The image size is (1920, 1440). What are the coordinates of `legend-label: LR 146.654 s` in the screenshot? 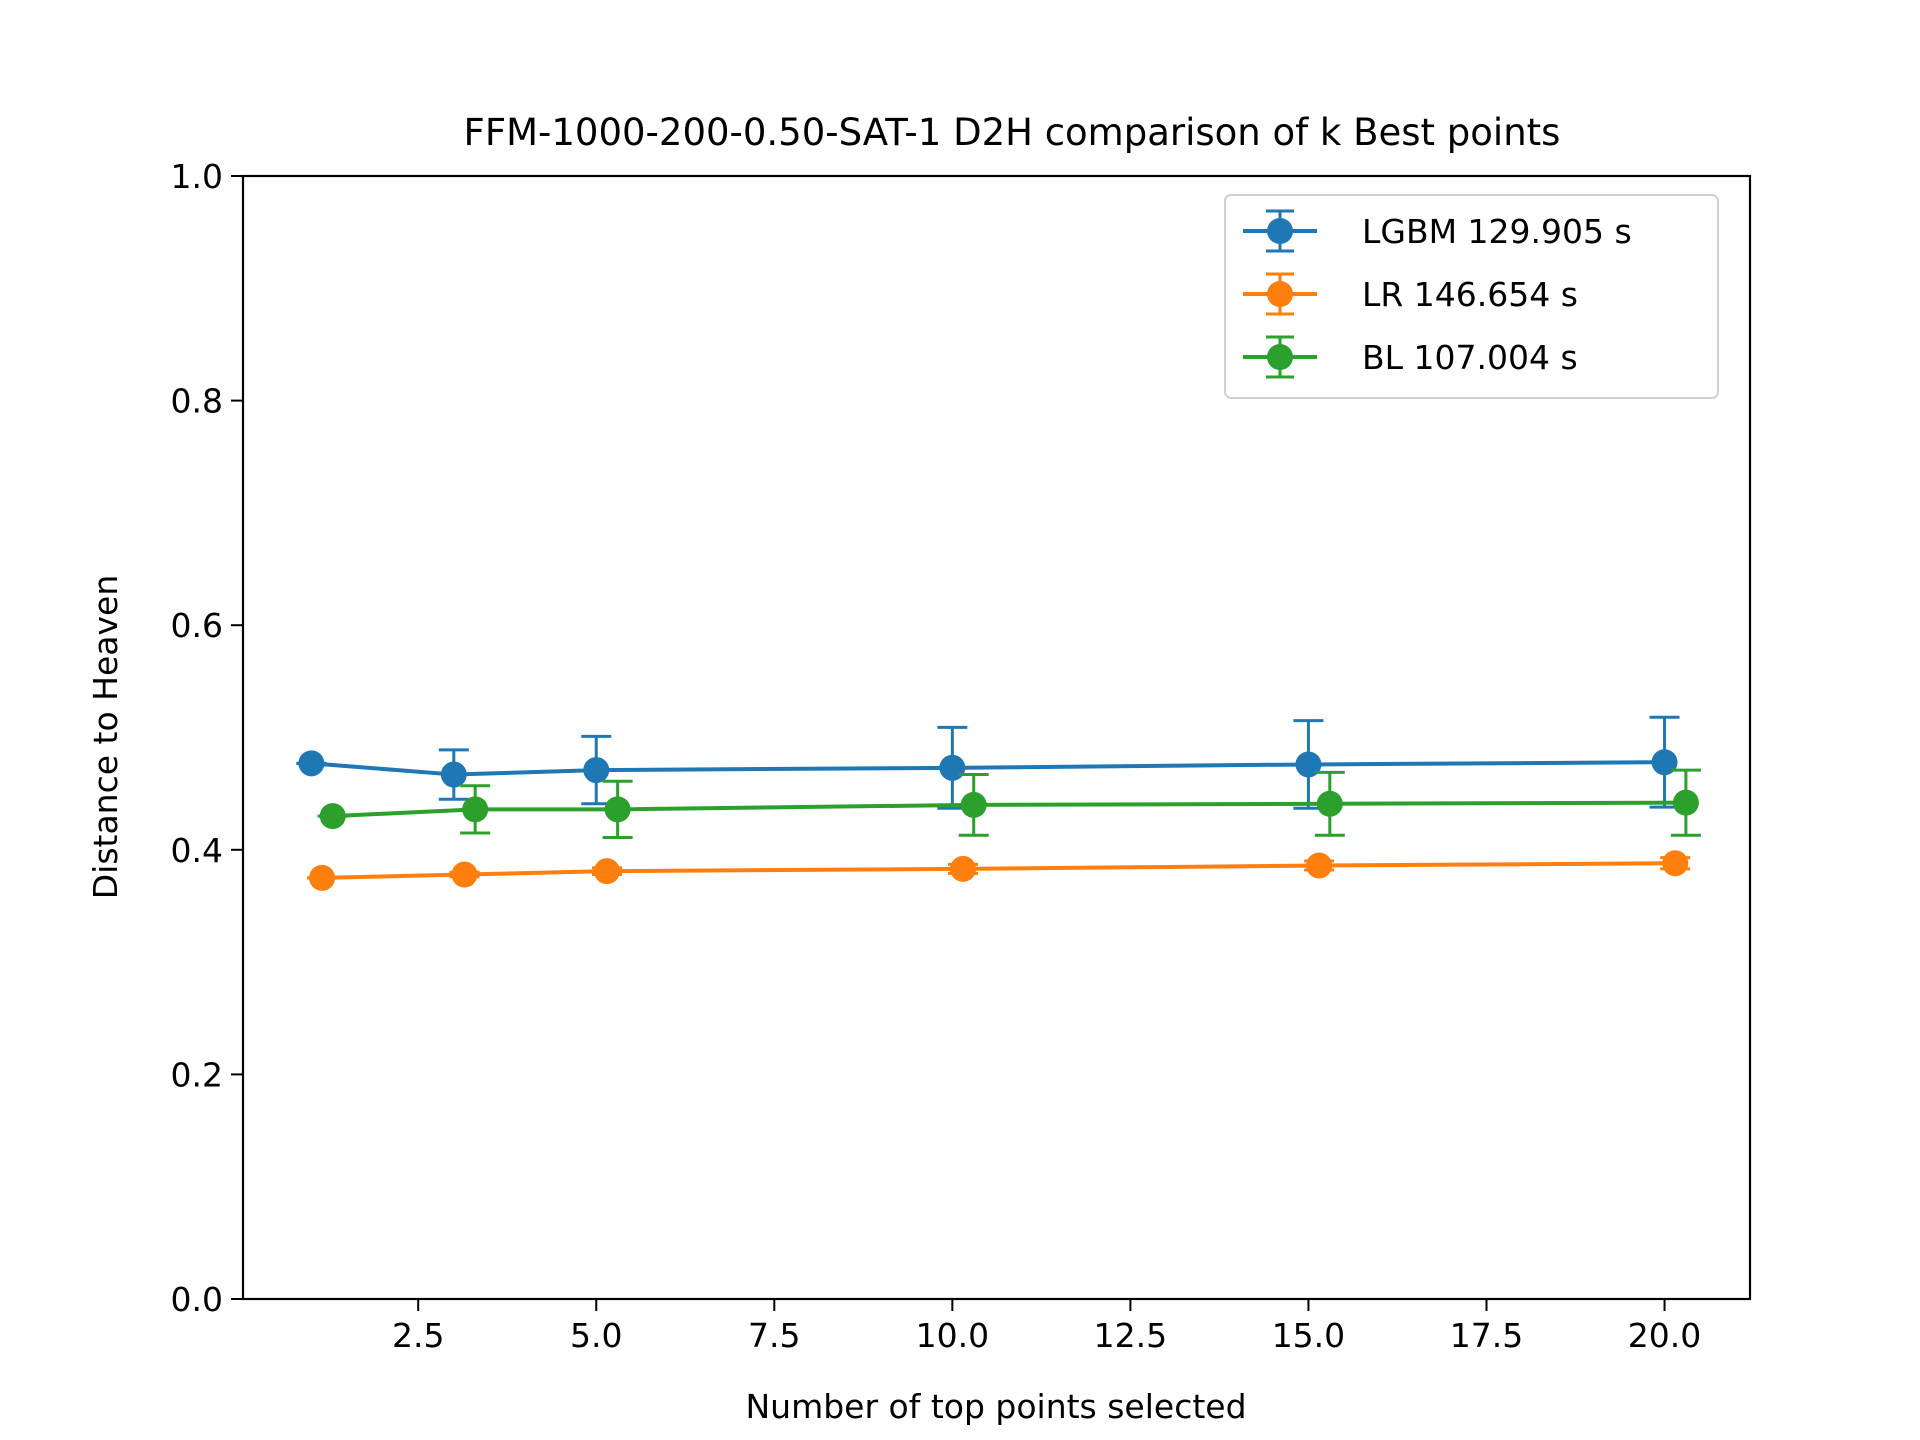 It's located at (1470, 294).